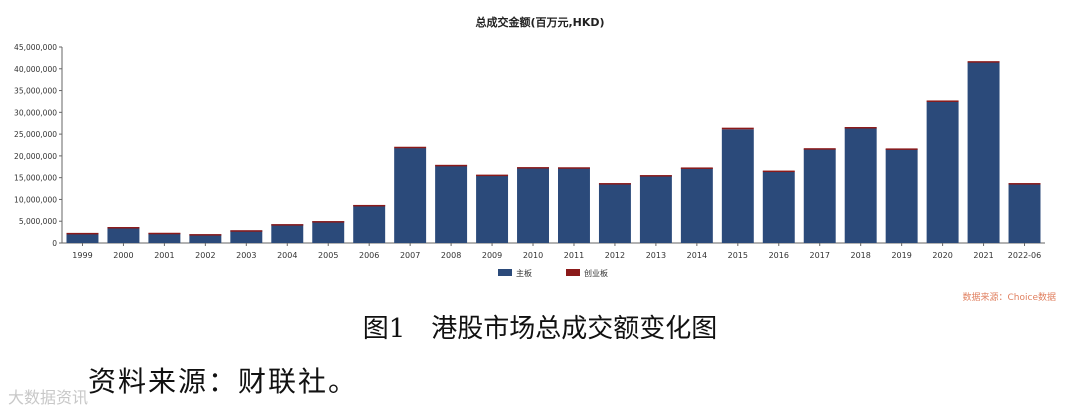 Image resolution: width=1080 pixels, height=415 pixels. Describe the element at coordinates (820, 255) in the screenshot. I see `x-tick-label: 2017` at that location.